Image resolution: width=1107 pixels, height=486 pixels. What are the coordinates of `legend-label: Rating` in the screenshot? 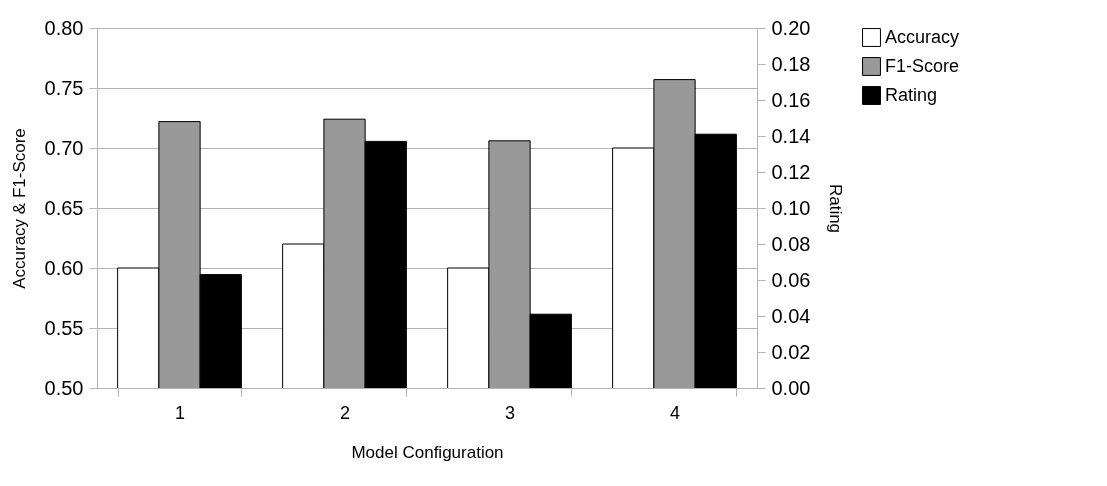 It's located at (911, 94).